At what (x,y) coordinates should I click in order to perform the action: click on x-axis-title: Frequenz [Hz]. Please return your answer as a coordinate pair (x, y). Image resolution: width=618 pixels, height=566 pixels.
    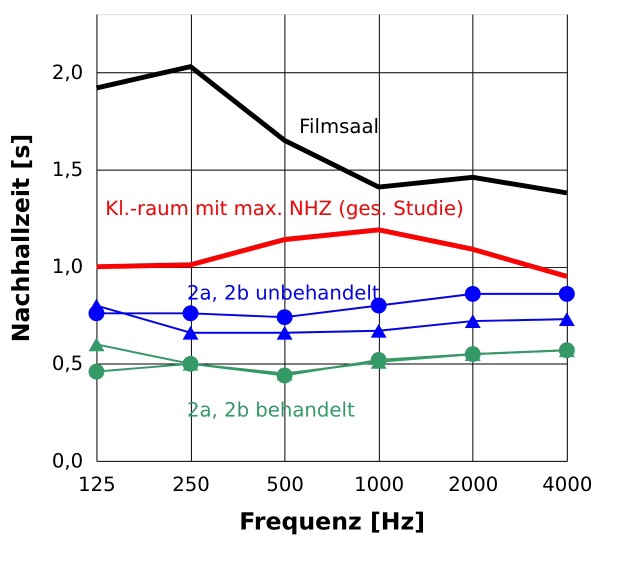
    Looking at the image, I should click on (332, 521).